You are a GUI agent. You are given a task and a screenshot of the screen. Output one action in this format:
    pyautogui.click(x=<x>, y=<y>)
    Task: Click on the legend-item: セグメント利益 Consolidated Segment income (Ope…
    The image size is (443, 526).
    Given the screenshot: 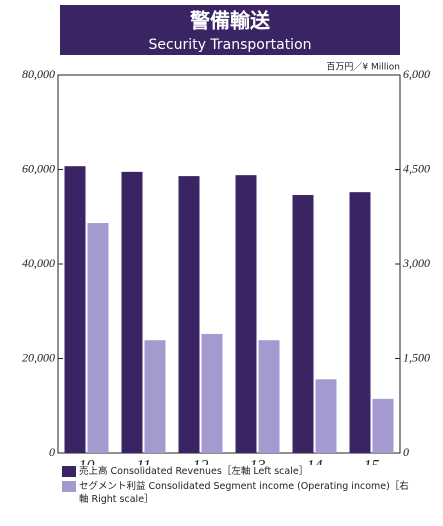 What is the action you would take?
    pyautogui.click(x=242, y=493)
    